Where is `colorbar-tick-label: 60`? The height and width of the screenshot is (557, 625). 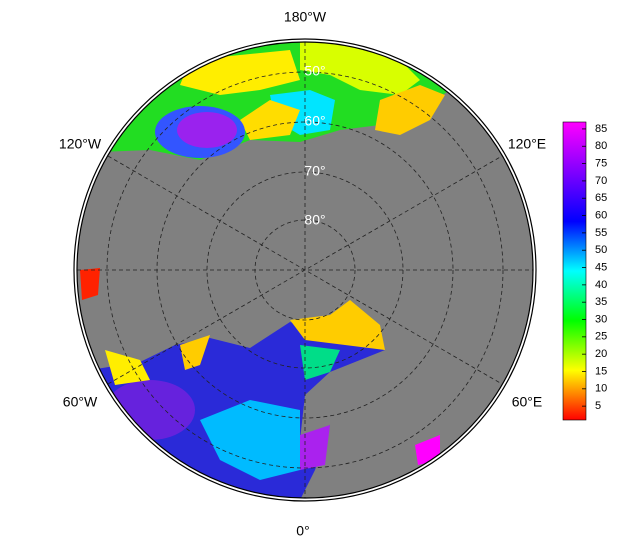
colorbar-tick-label: 60 is located at coordinates (601, 215).